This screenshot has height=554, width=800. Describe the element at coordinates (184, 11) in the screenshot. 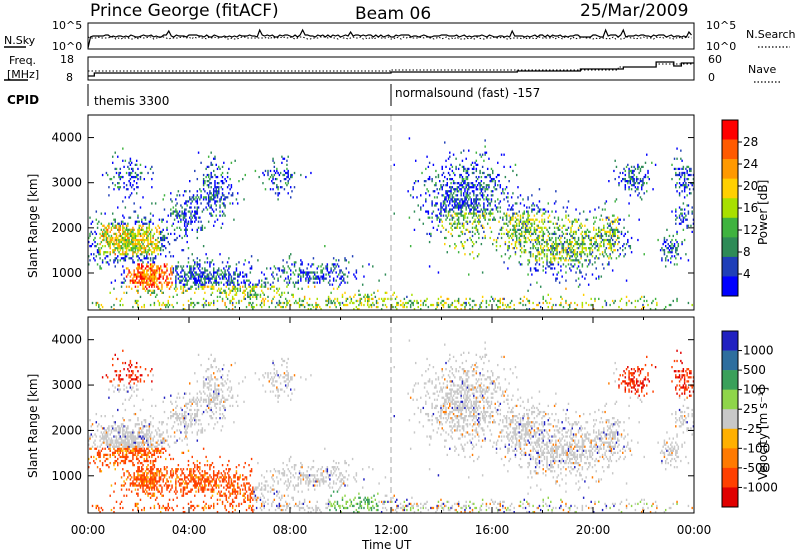

I see `station-title: Prince George (fitACF)` at that location.